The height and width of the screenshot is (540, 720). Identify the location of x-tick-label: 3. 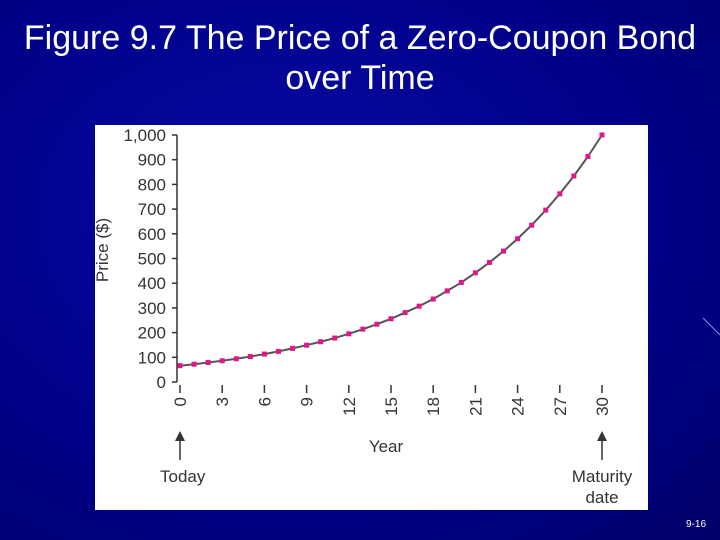
(222, 401).